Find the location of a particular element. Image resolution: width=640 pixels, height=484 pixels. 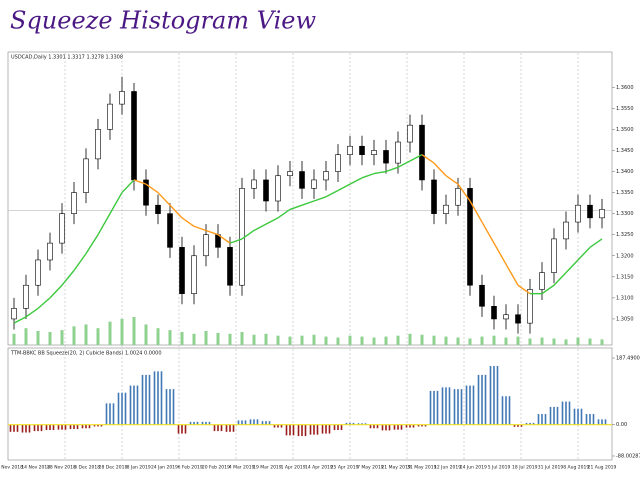

y-tick-label: -88.00287 is located at coordinates (628, 457).